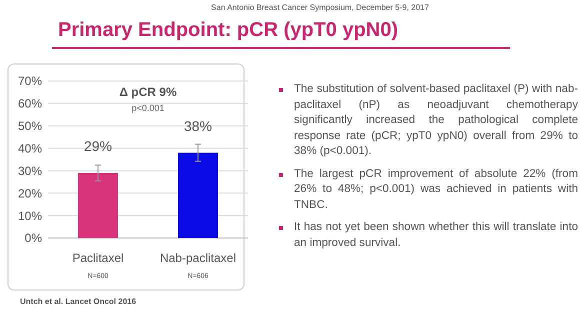 The height and width of the screenshot is (324, 584). What do you see at coordinates (436, 235) in the screenshot?
I see `text: It has not yet been shown whether this will translate into an improved survival.` at bounding box center [436, 235].